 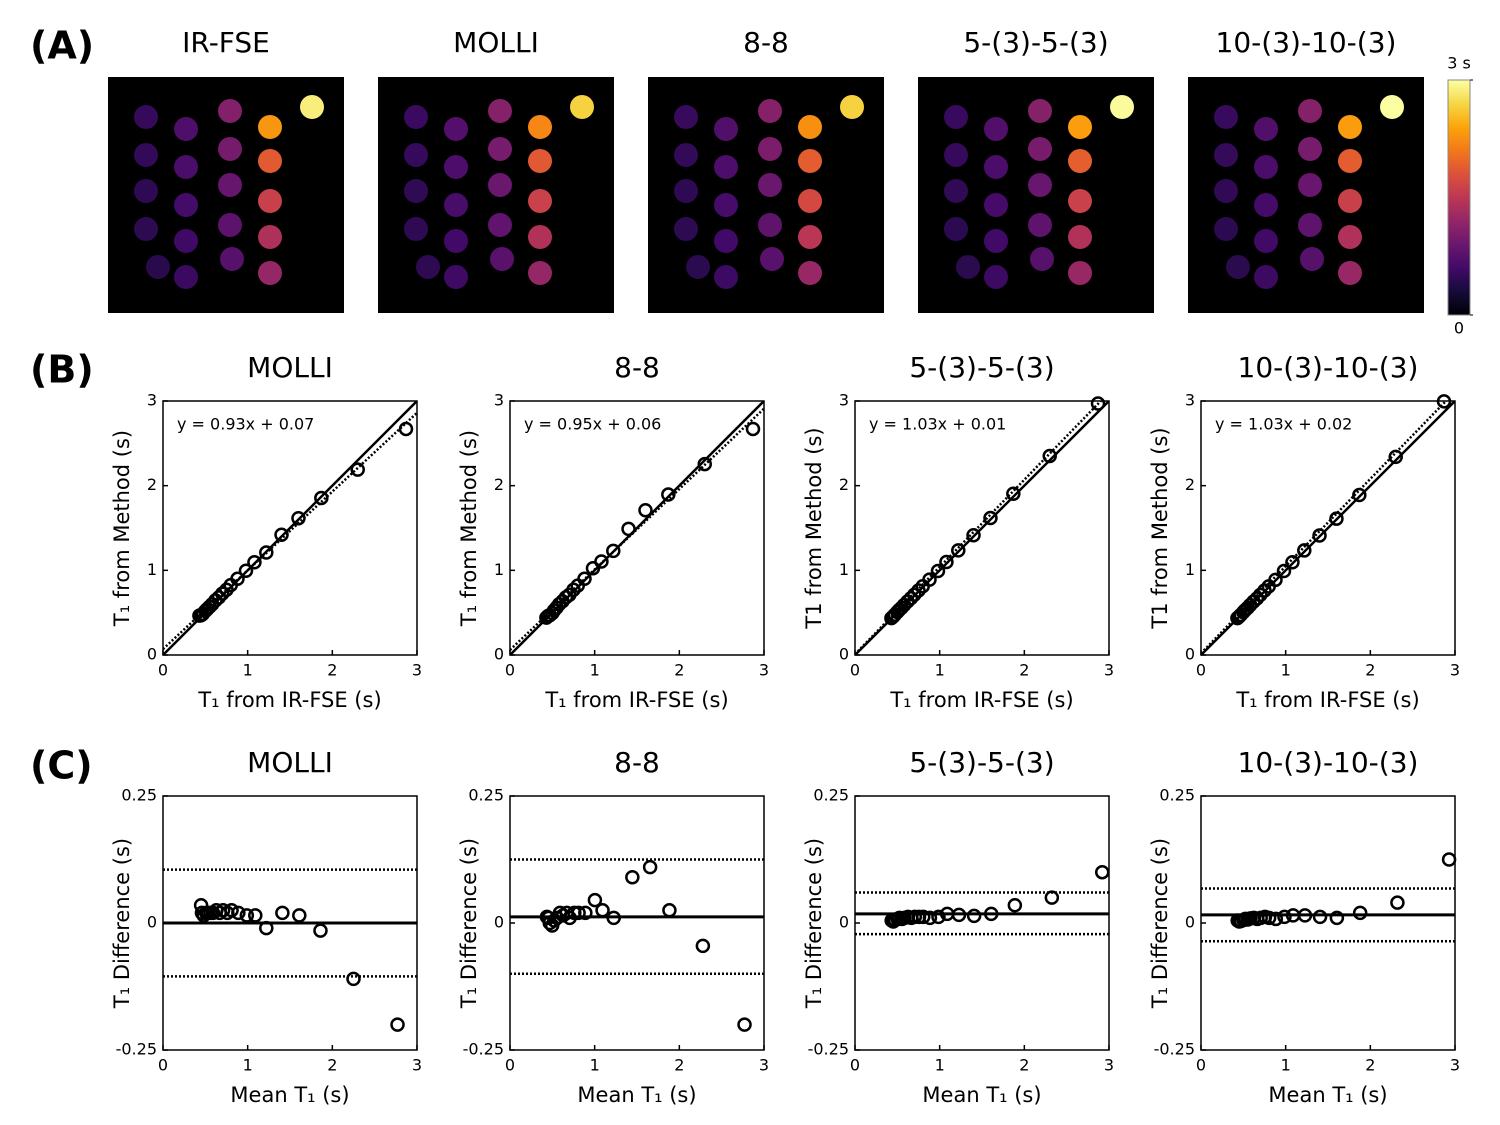 I want to click on y-tick-label: 1, so click(x=1190, y=569).